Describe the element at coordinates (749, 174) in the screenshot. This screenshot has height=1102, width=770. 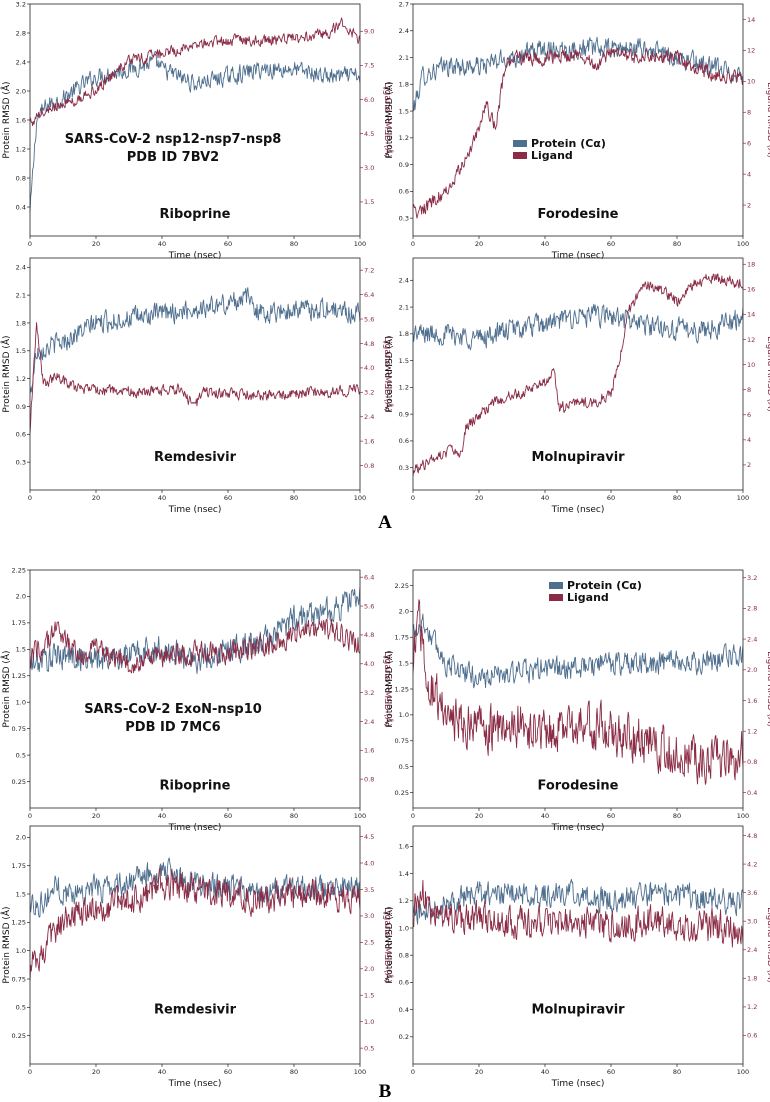
I see `y-tick-label-right: 4` at that location.